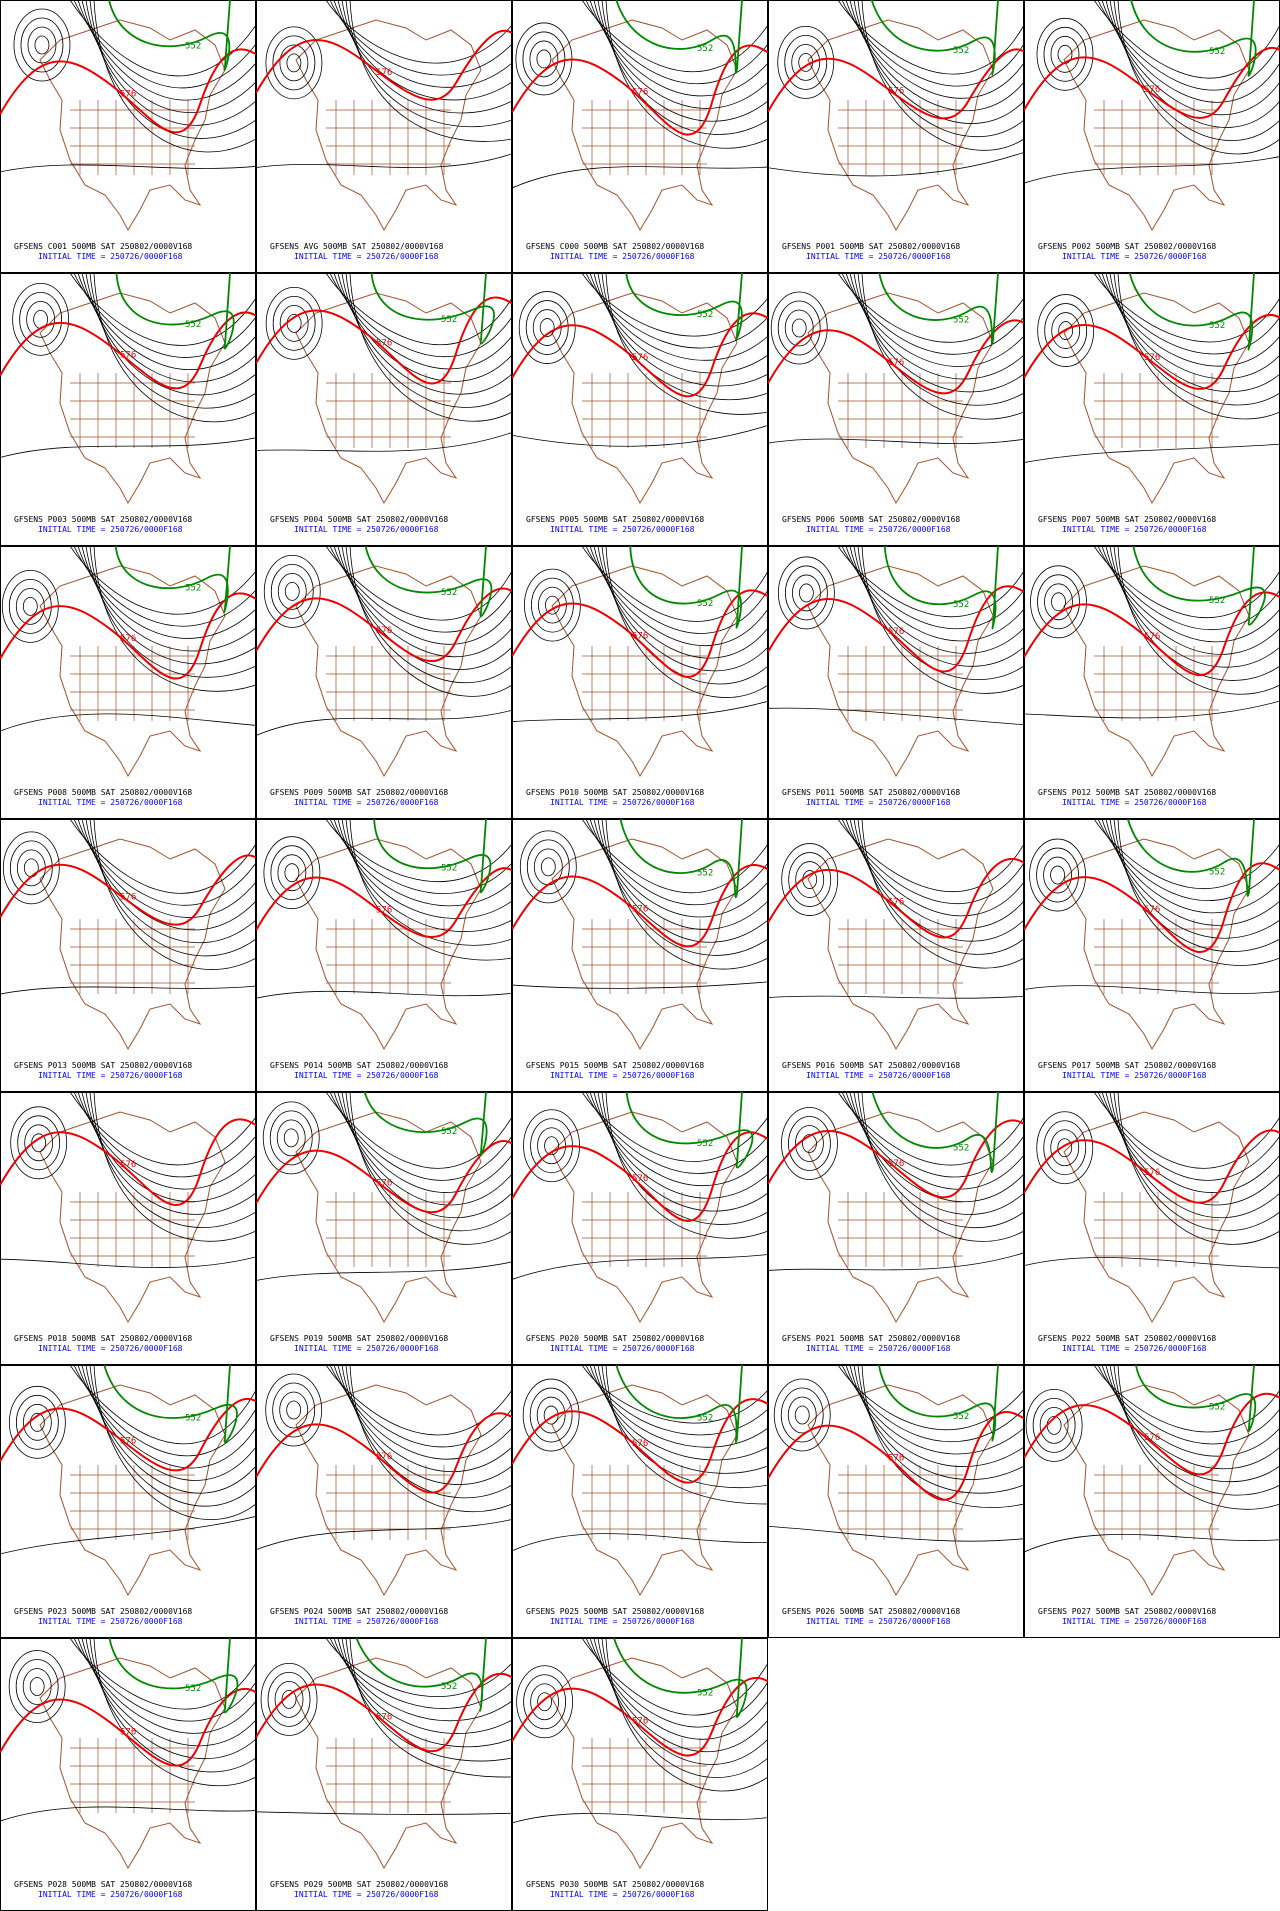  What do you see at coordinates (103, 1884) in the screenshot?
I see `panel-title: GFSENS P028 500MB SAT 250802/0000V168` at bounding box center [103, 1884].